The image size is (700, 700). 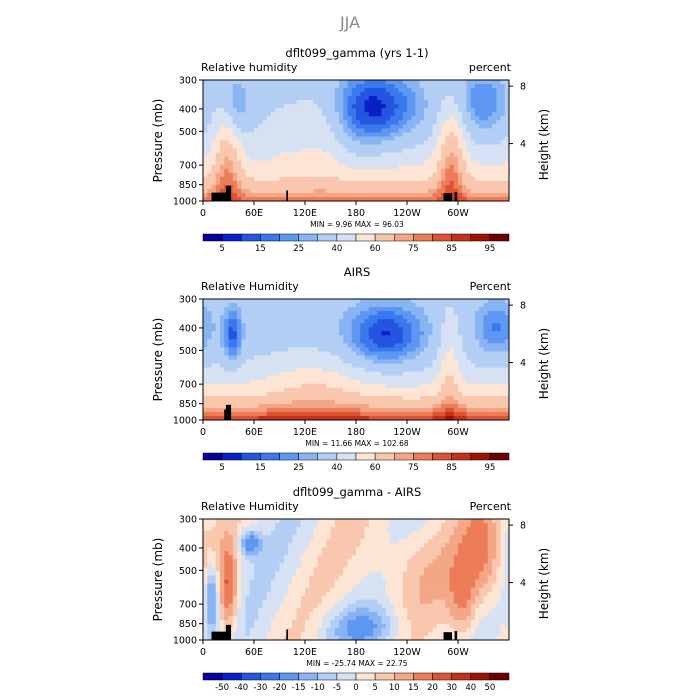 What do you see at coordinates (458, 432) in the screenshot?
I see `x-tick-label: 60W` at bounding box center [458, 432].